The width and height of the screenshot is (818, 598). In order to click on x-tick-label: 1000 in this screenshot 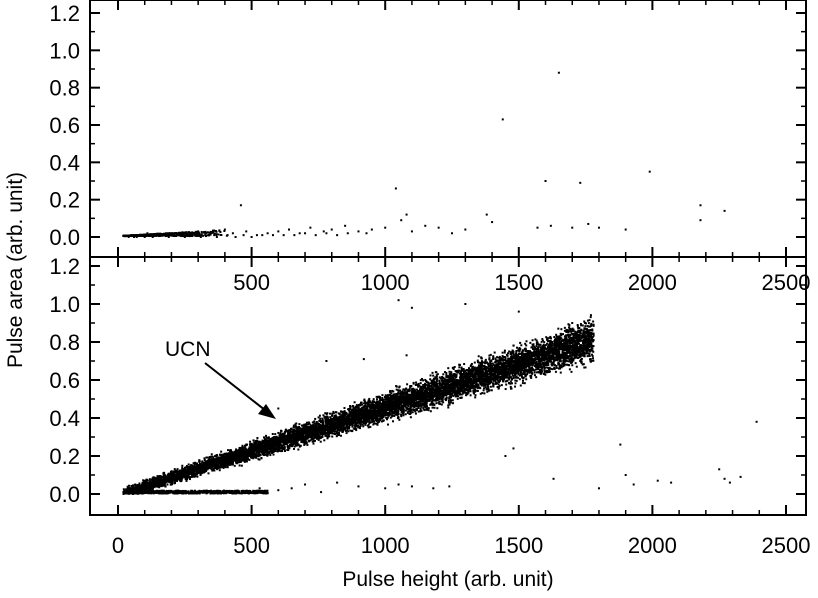, I will do `click(385, 282)`.